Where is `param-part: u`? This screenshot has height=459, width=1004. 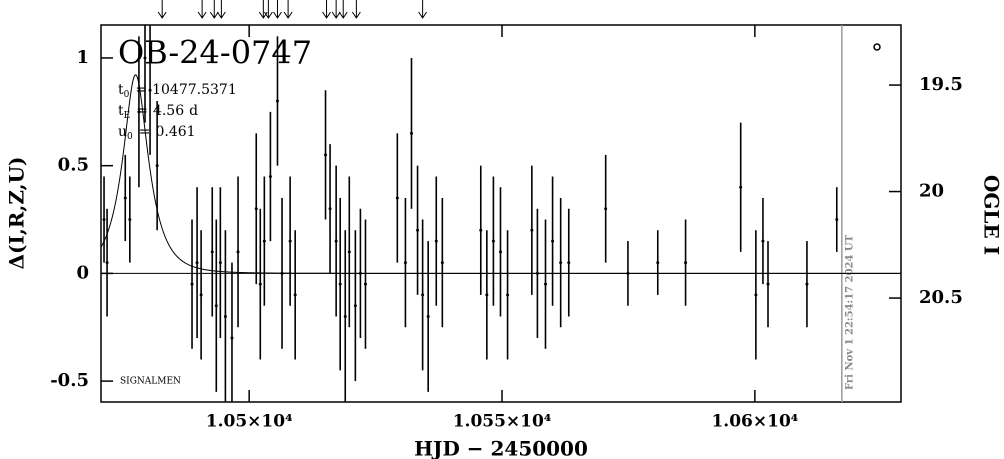
param-part: u is located at coordinates (122, 132).